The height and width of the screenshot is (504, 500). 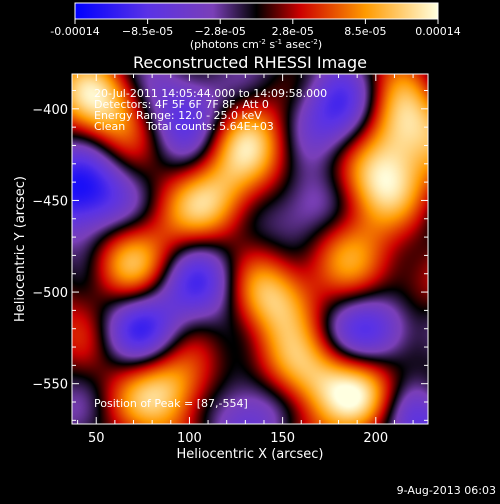 What do you see at coordinates (209, 126) in the screenshot?
I see `annotation-total-counts: Total counts: 5.64E+03` at bounding box center [209, 126].